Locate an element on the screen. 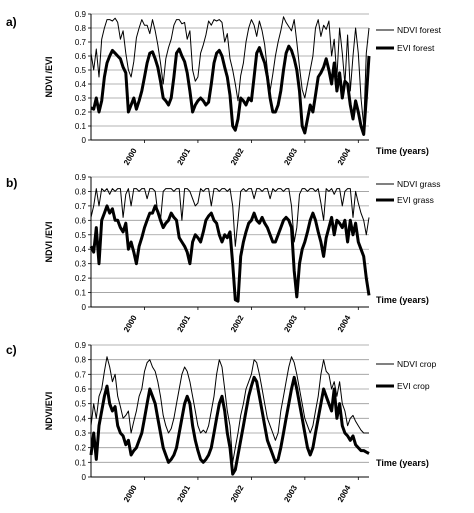  legend-label: NDVI crop is located at coordinates (416, 364).